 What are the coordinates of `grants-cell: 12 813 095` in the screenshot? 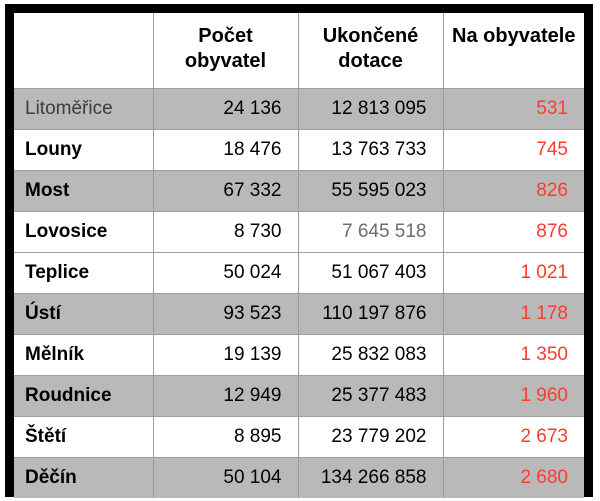 It's located at (370, 109).